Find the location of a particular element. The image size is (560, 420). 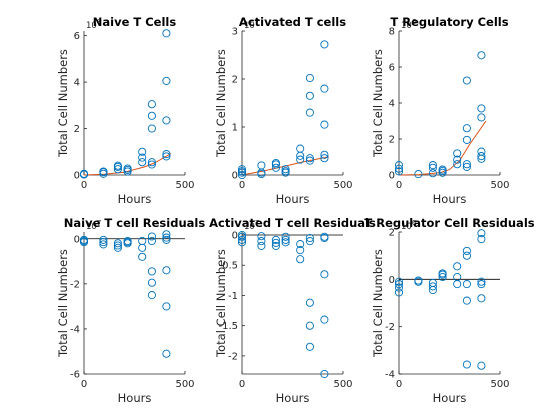

y-exponent-label: 107 is located at coordinates (251, 24).